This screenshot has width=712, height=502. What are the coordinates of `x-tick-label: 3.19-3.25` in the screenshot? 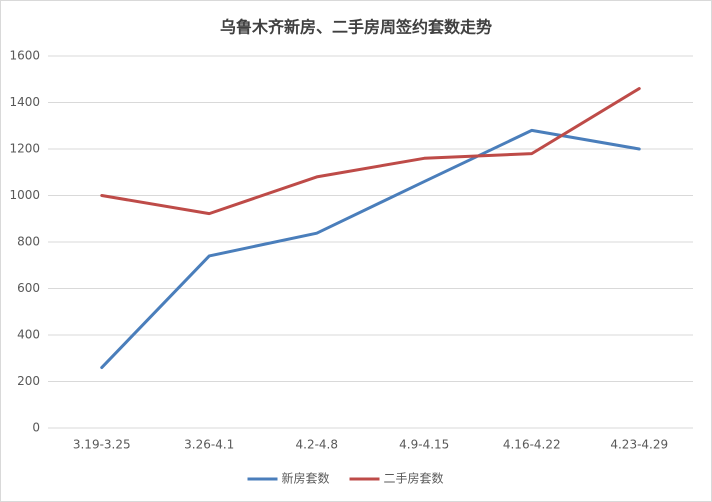 It's located at (102, 445).